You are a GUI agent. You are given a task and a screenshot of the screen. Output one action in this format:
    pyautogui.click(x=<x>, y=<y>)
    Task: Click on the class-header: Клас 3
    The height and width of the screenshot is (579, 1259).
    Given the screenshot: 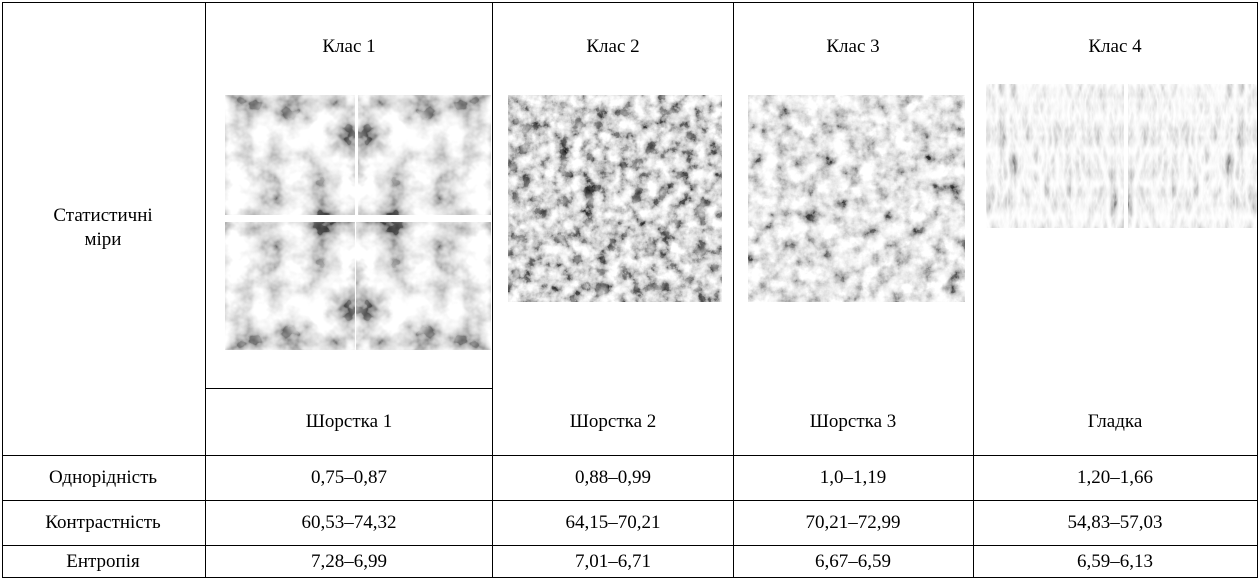 What is the action you would take?
    pyautogui.click(x=853, y=46)
    